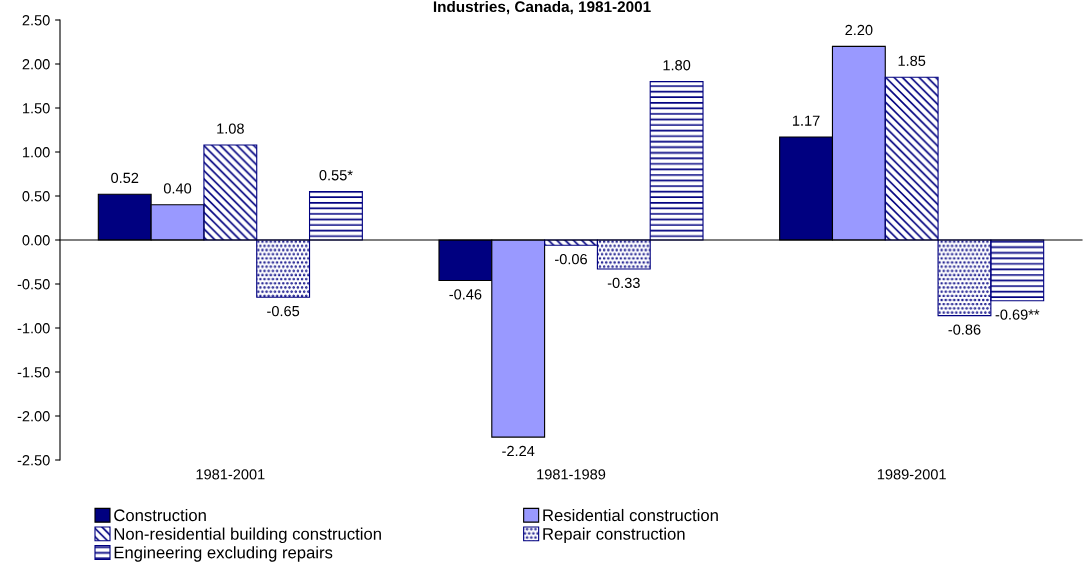 The image size is (1084, 571). I want to click on data-label: 1.08, so click(230, 128).